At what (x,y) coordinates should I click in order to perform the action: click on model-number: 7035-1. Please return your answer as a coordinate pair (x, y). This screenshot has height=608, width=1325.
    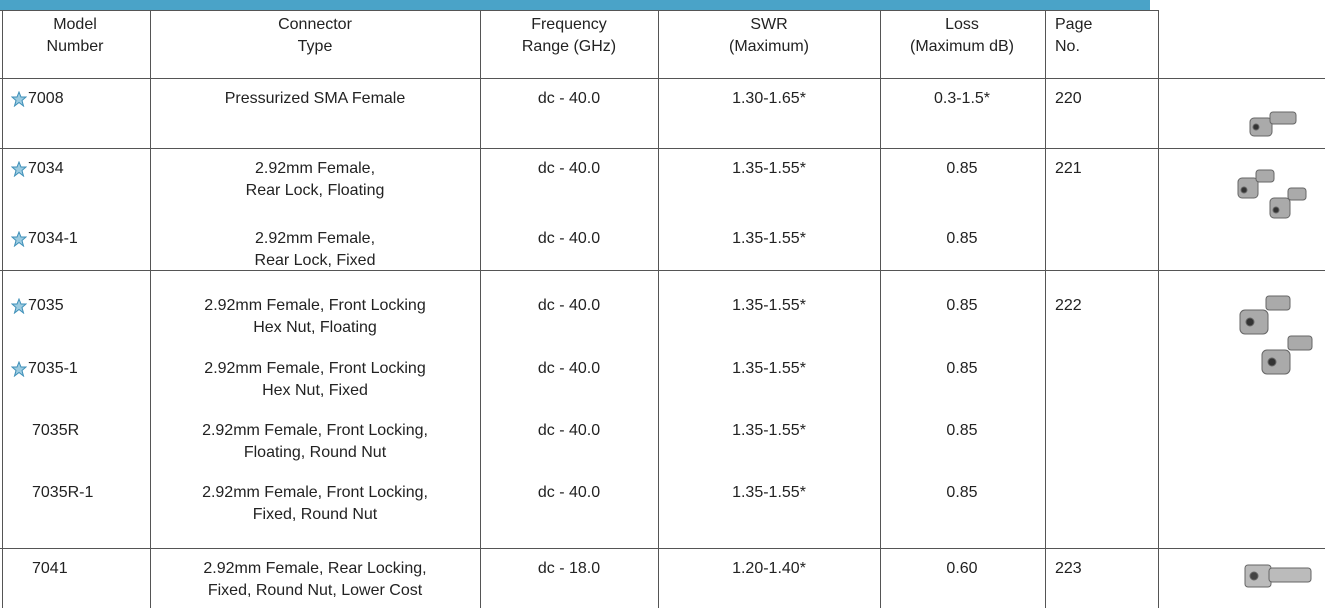
    Looking at the image, I should click on (53, 368).